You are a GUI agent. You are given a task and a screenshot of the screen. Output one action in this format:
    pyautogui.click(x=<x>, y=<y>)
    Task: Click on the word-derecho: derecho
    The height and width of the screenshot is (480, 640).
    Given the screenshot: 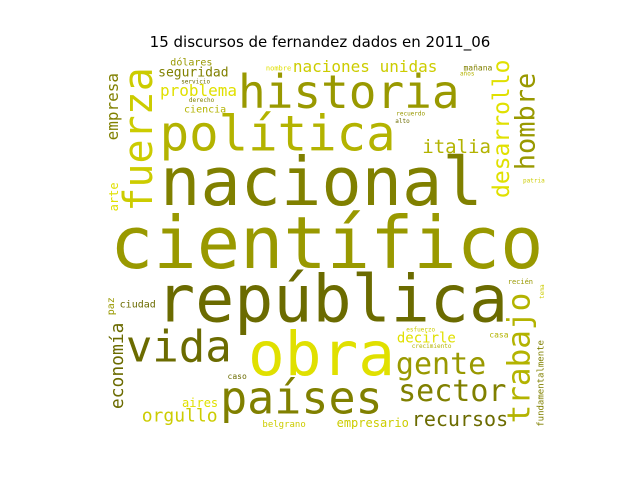 What is the action you would take?
    pyautogui.click(x=202, y=100)
    